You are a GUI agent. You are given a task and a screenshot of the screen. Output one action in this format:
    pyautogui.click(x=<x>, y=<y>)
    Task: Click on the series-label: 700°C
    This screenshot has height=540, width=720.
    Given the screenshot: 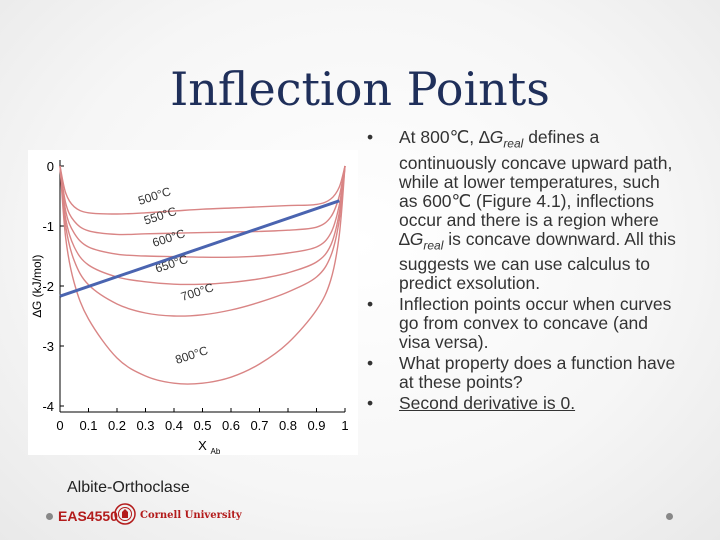 What is the action you would take?
    pyautogui.click(x=197, y=292)
    